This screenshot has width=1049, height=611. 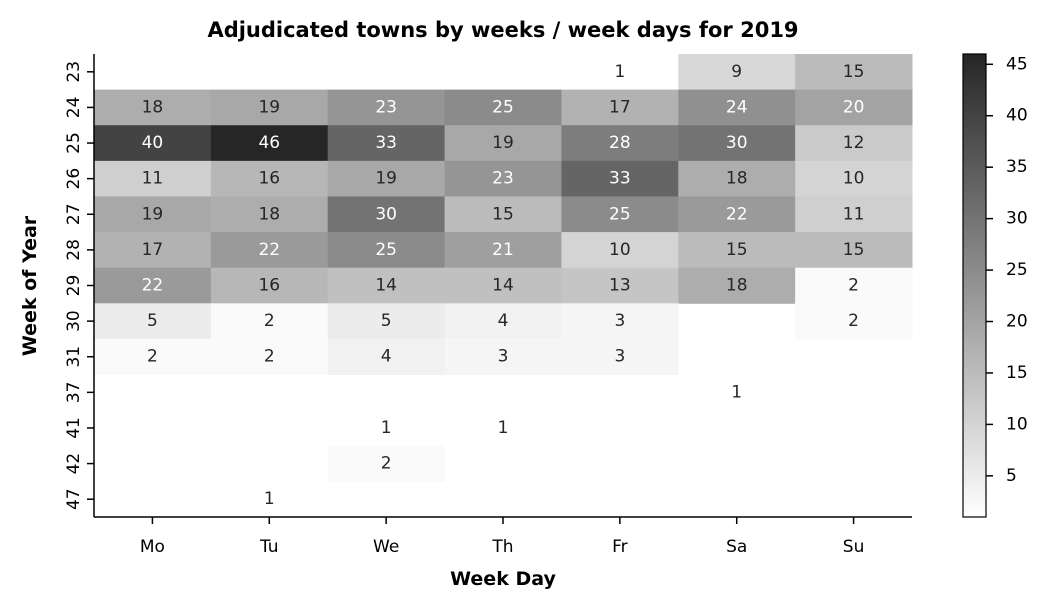 I want to click on colorbar-tick-label: 15, so click(x=1017, y=373).